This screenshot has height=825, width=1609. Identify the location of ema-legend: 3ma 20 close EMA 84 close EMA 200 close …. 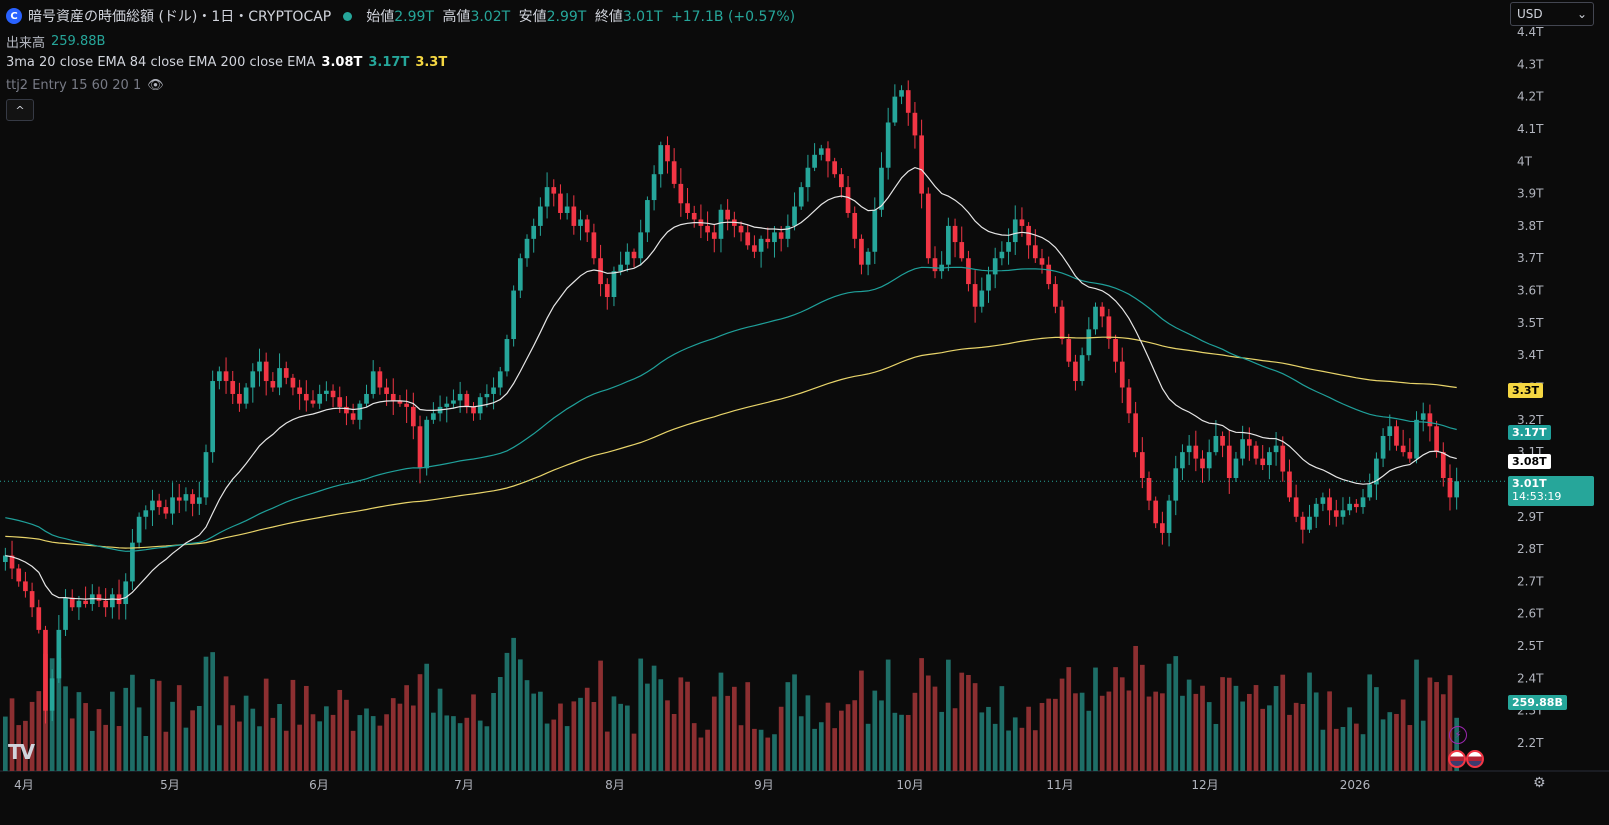
(226, 62).